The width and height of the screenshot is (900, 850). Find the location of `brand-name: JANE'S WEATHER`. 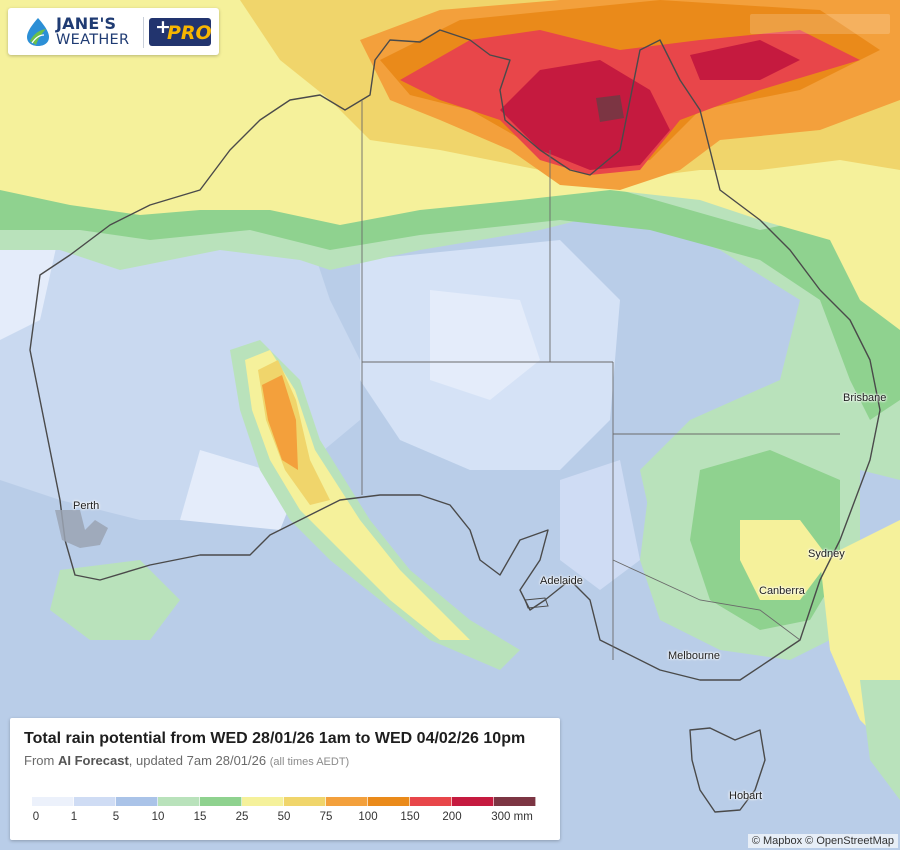

brand-name: JANE'S WEATHER is located at coordinates (92, 32).